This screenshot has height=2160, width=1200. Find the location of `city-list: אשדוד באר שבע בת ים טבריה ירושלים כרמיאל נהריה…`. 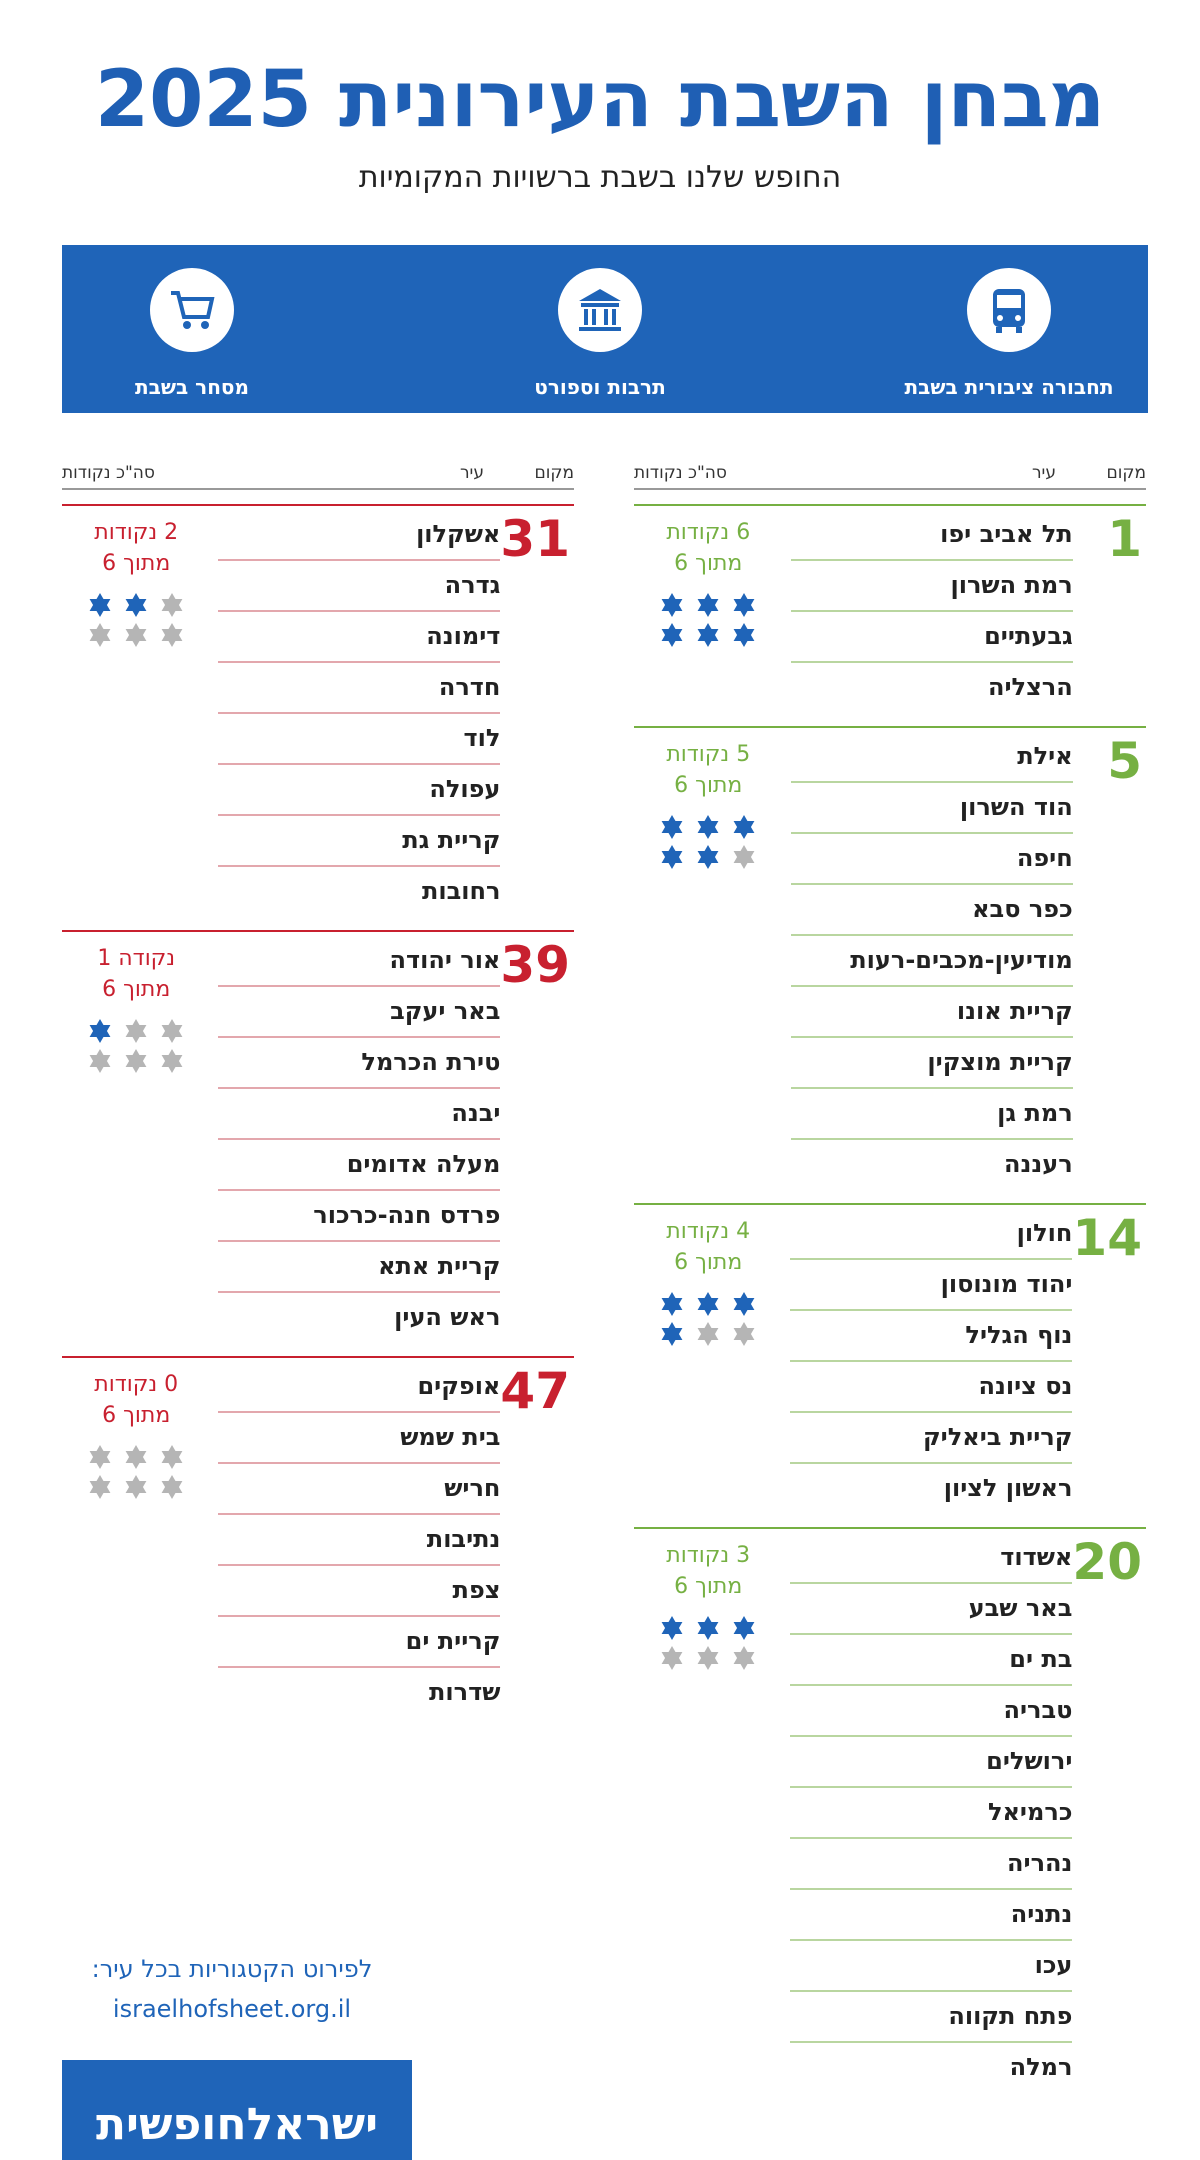

city-list: אשדוד באר שבע בת ים טבריה ירושלים כרמיאל נהריה… is located at coordinates (931, 1812).